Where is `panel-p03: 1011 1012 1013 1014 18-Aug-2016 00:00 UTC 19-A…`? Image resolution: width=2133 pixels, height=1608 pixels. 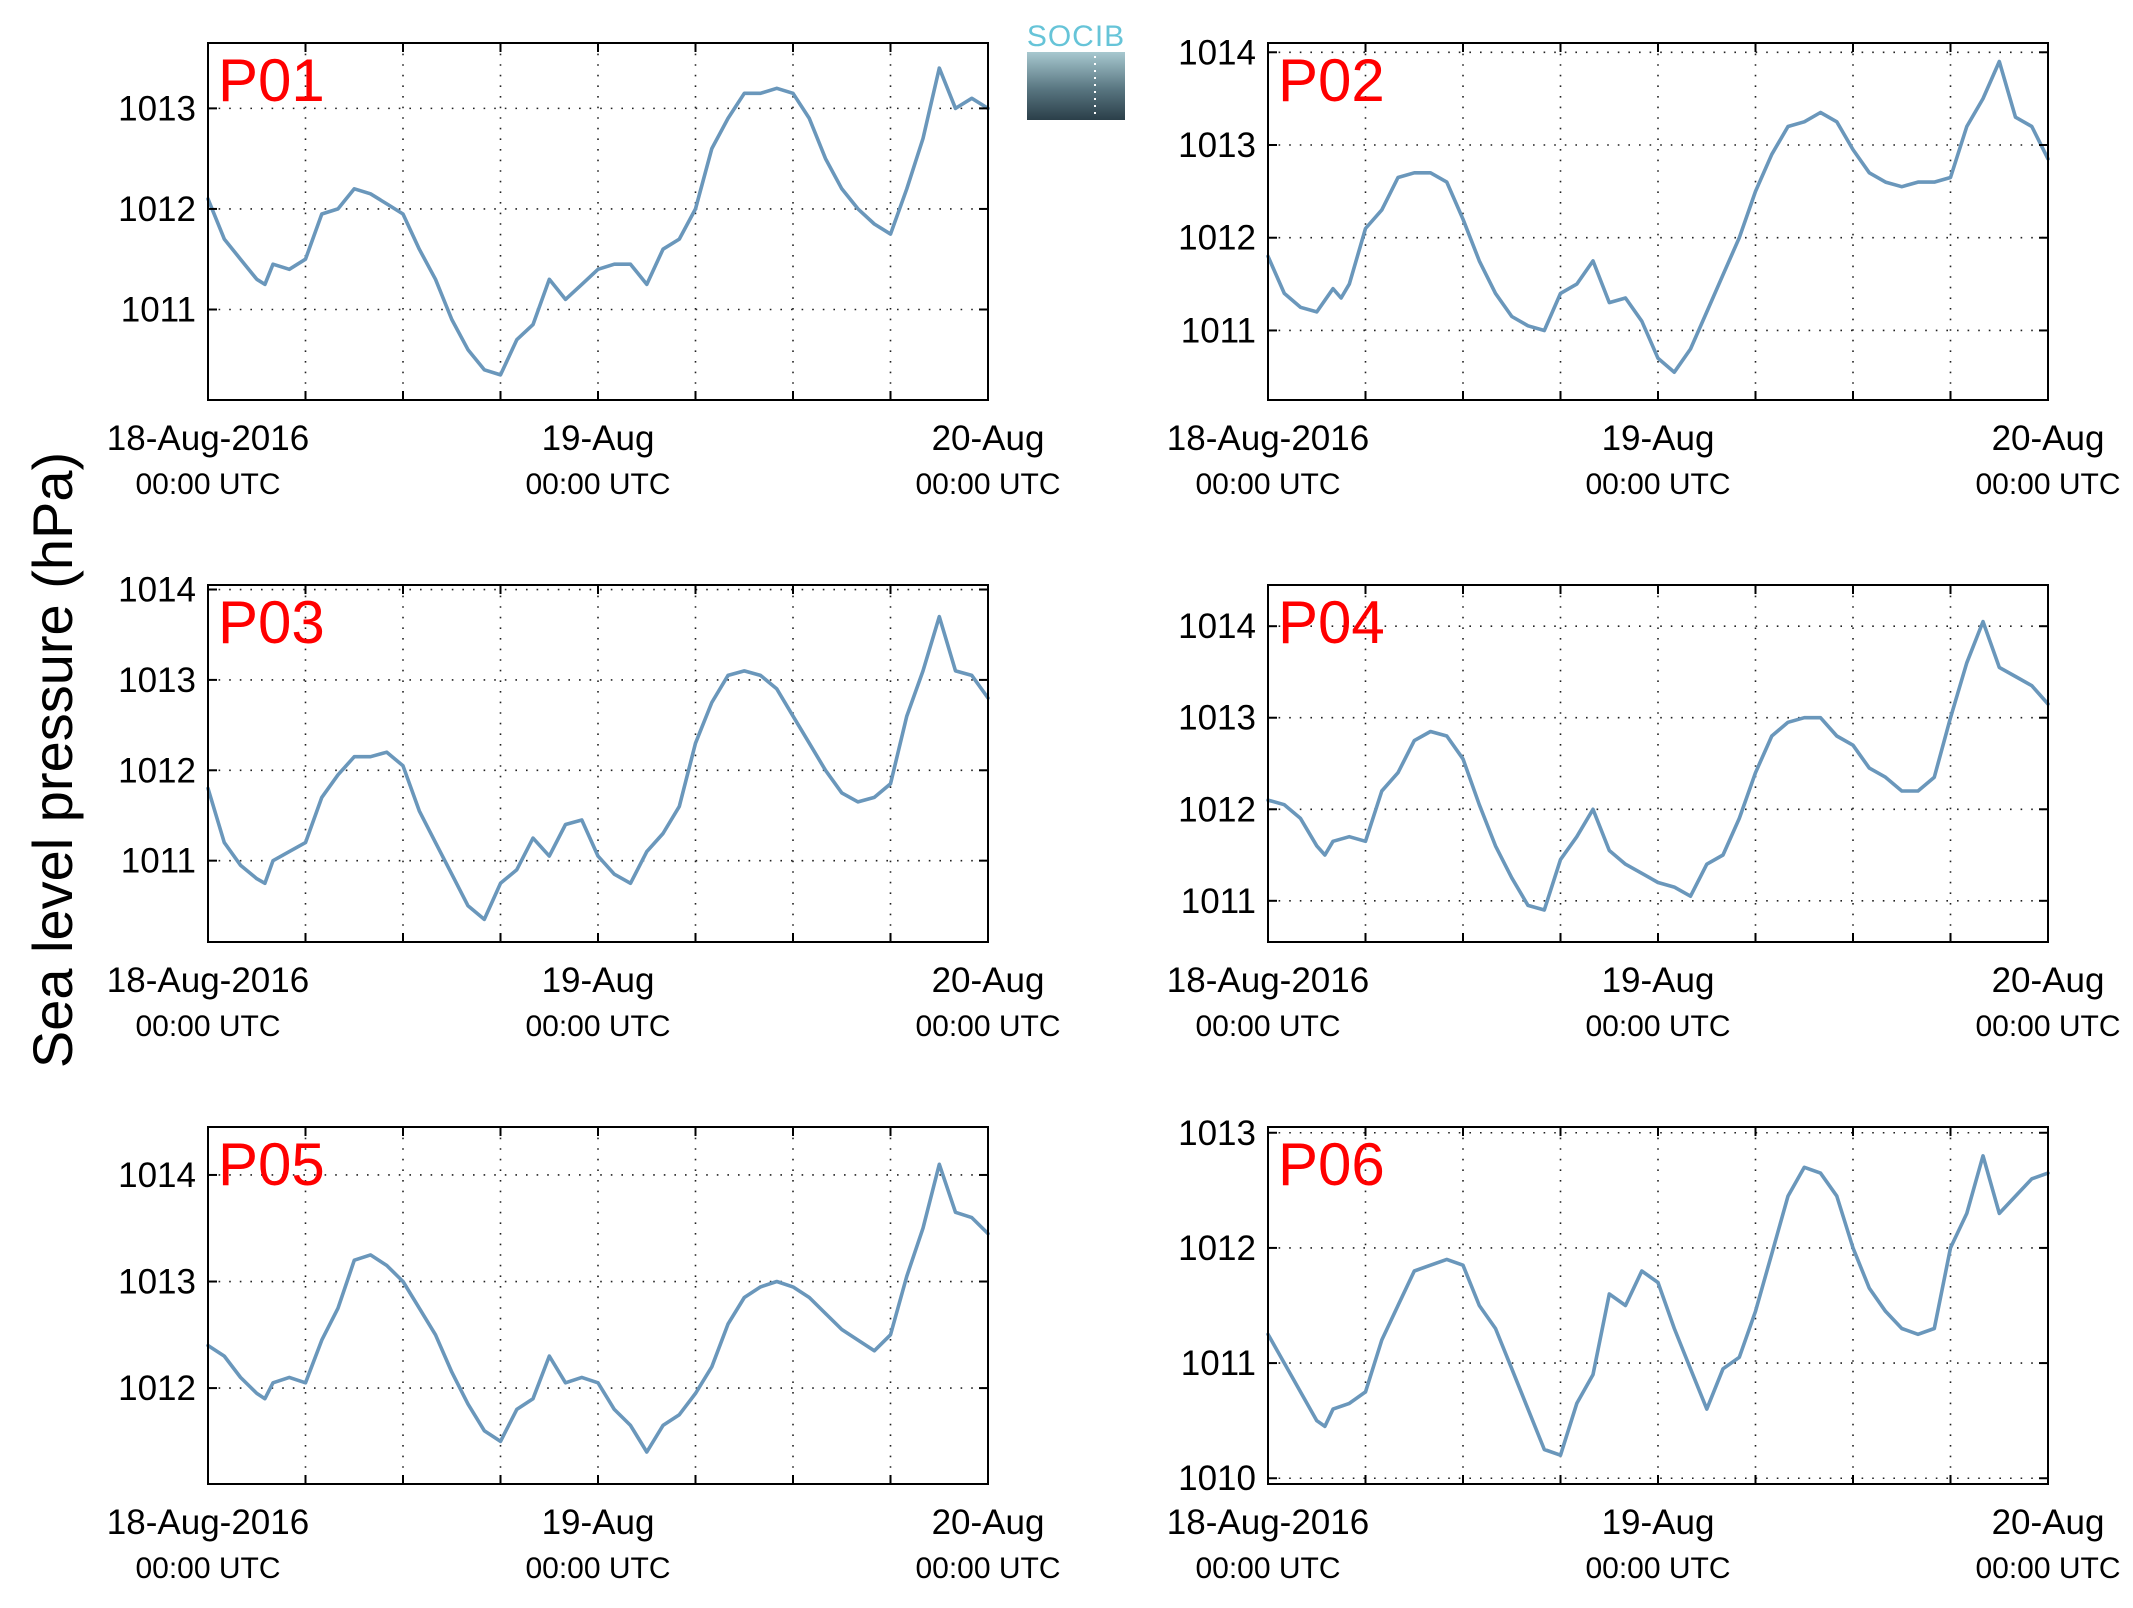 panel-p03: 1011 1012 1013 1014 18-Aug-2016 00:00 UTC 19-A… is located at coordinates (584, 807).